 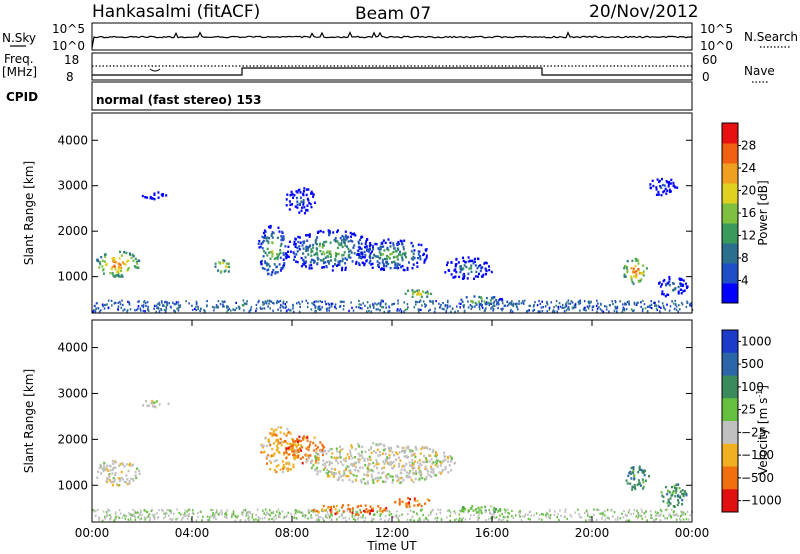 What do you see at coordinates (29, 421) in the screenshot?
I see `velocity-ylabel: Slant Range [km]` at bounding box center [29, 421].